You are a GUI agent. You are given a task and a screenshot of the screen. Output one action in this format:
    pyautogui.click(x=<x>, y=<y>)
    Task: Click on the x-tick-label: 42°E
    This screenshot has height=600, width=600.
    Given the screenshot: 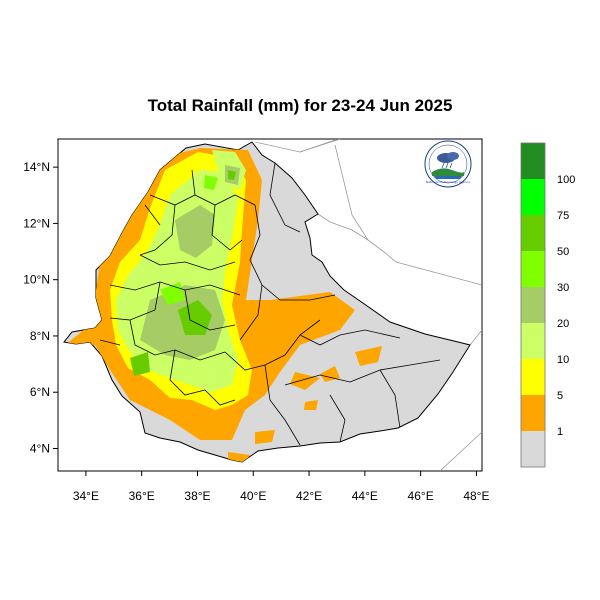 What is the action you would take?
    pyautogui.click(x=309, y=496)
    